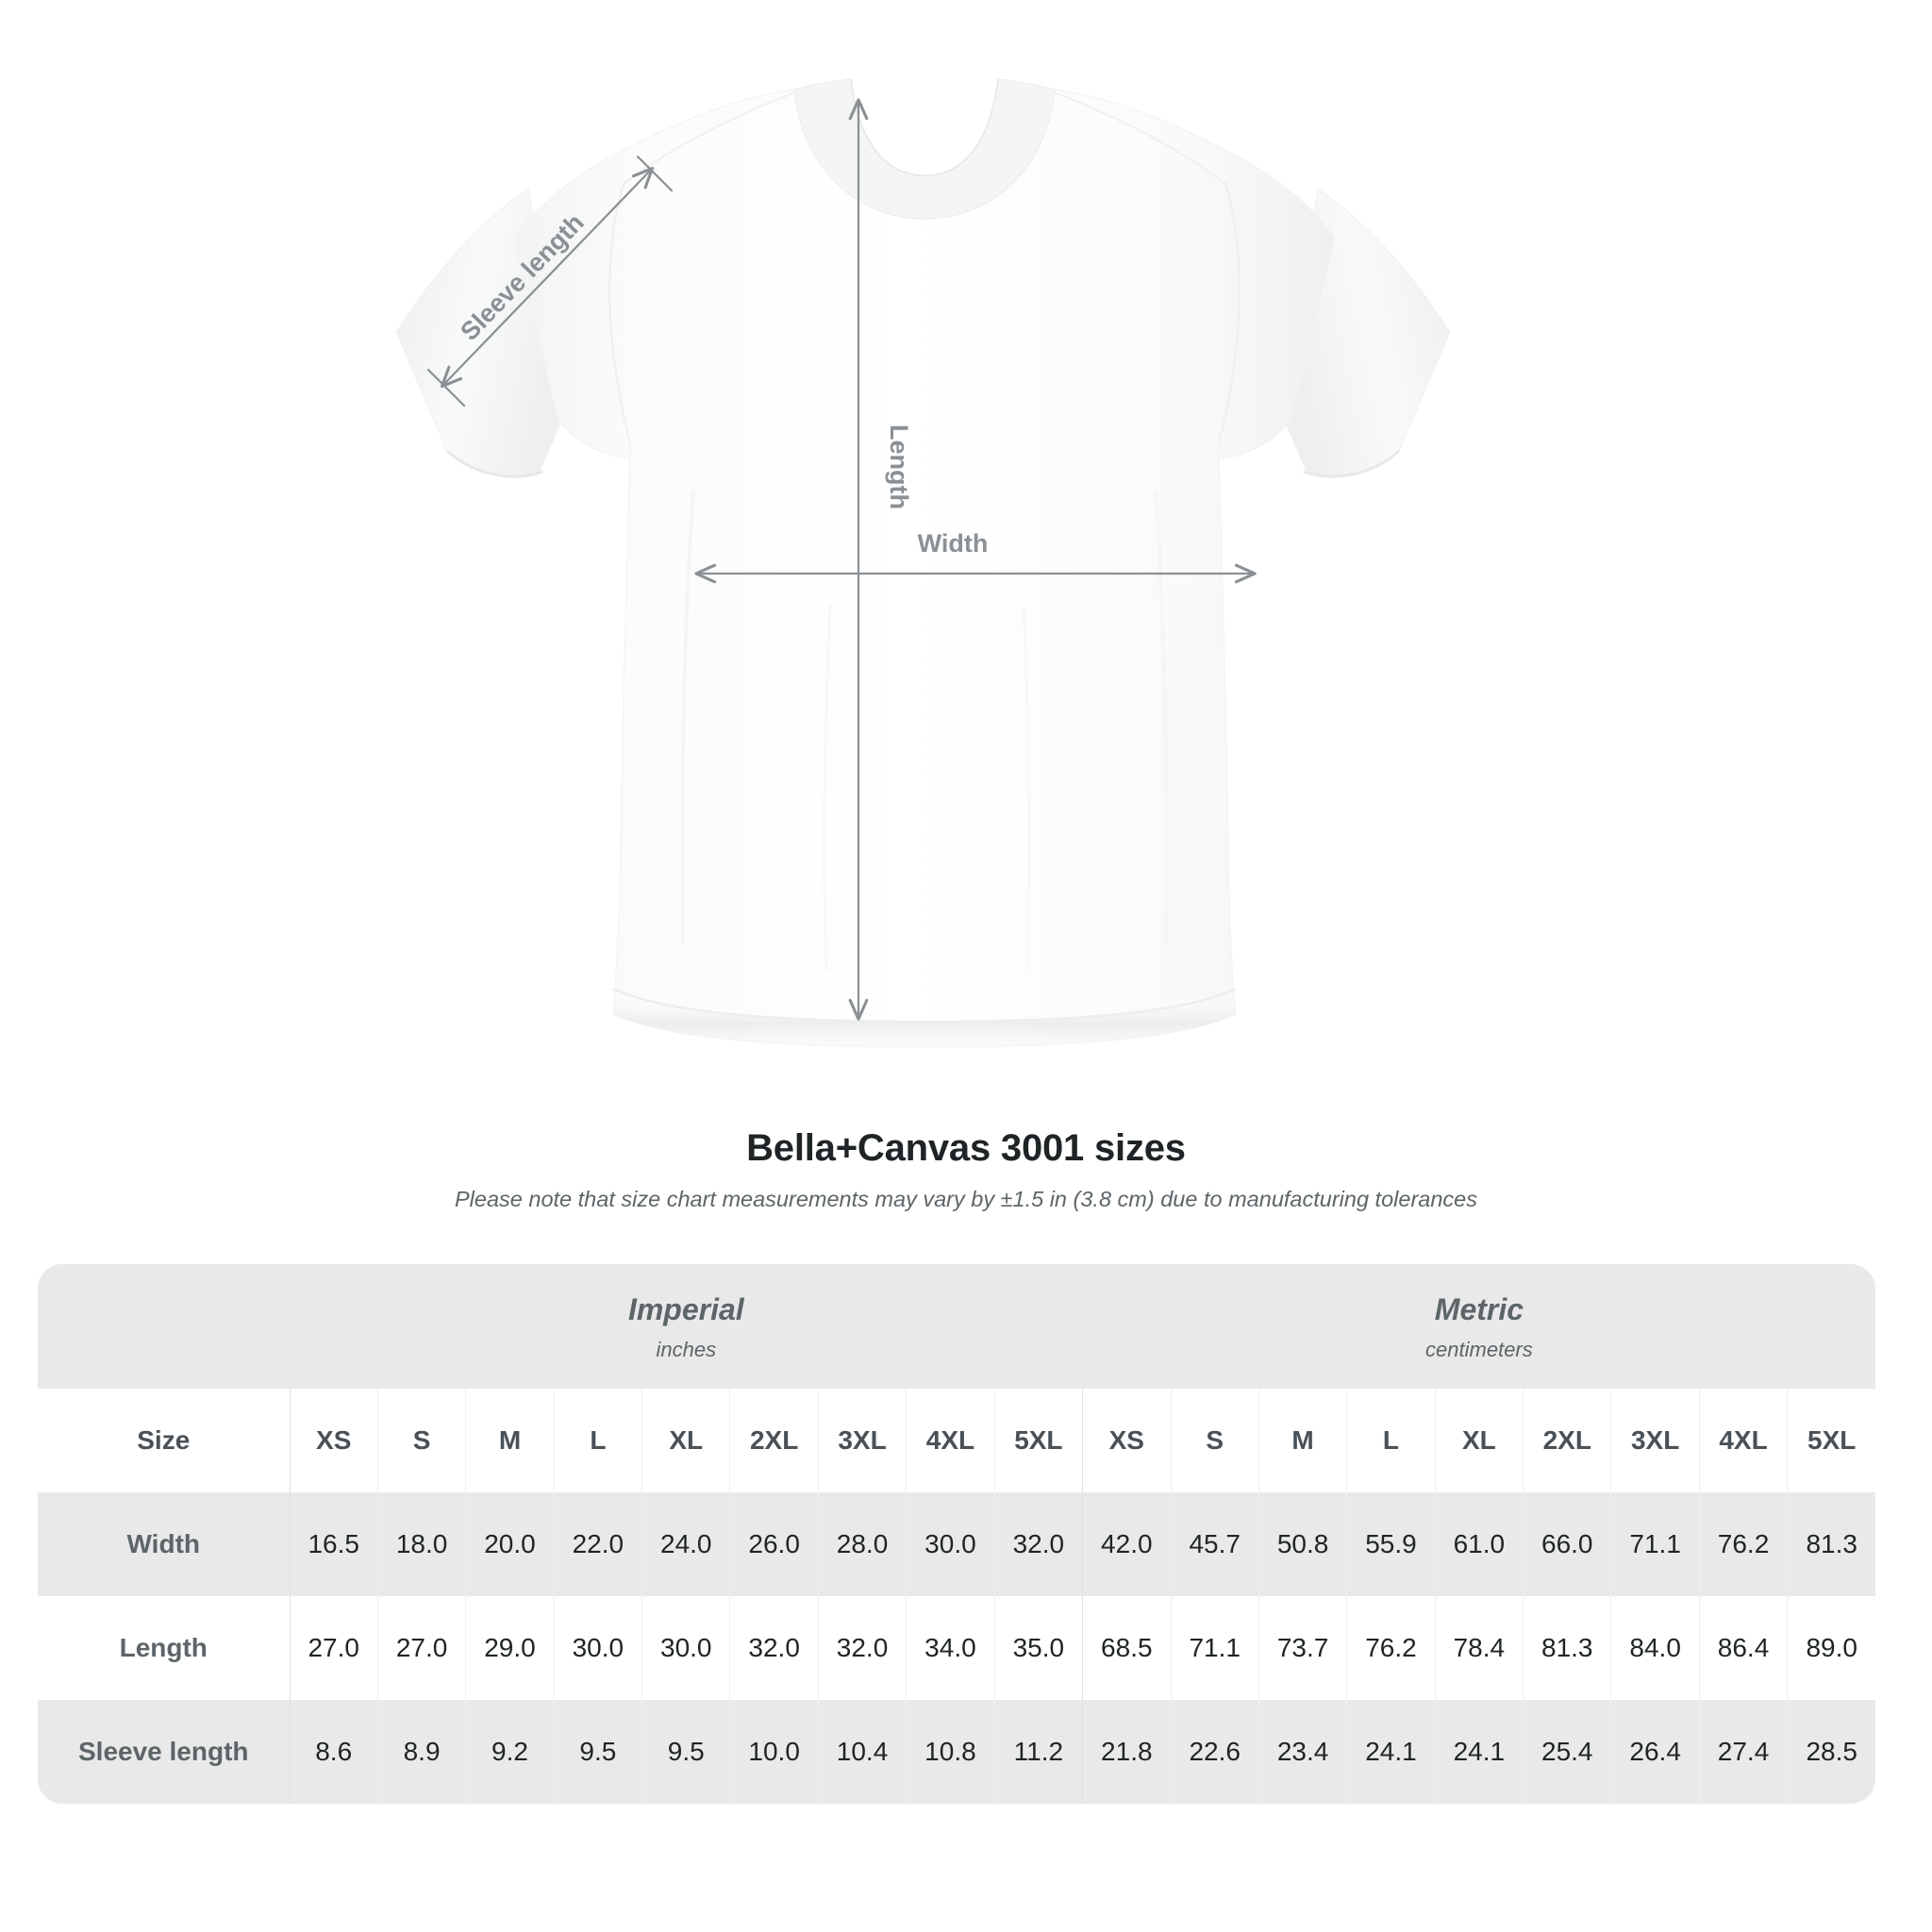 Image resolution: width=1932 pixels, height=1932 pixels. I want to click on unit-header-spacer, so click(164, 1326).